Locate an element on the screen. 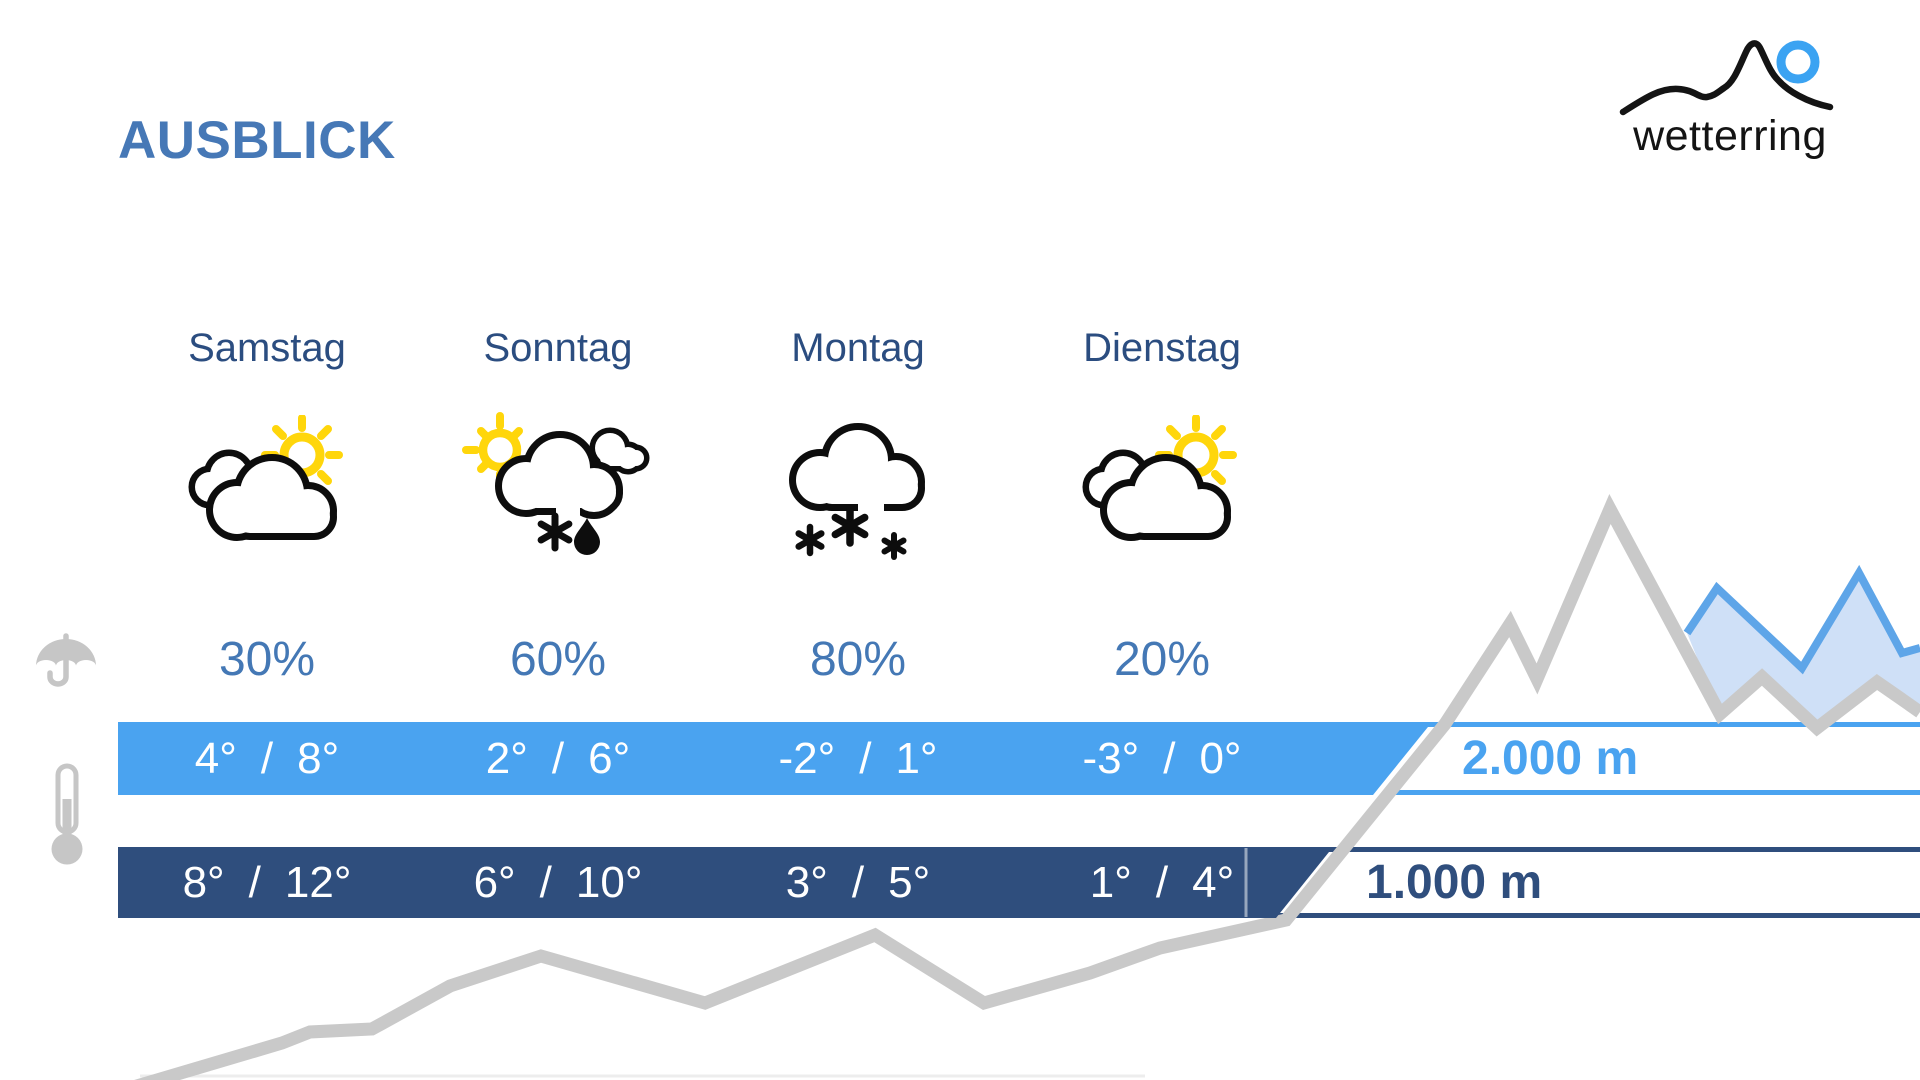  temp-min: -2° is located at coordinates (807, 758).